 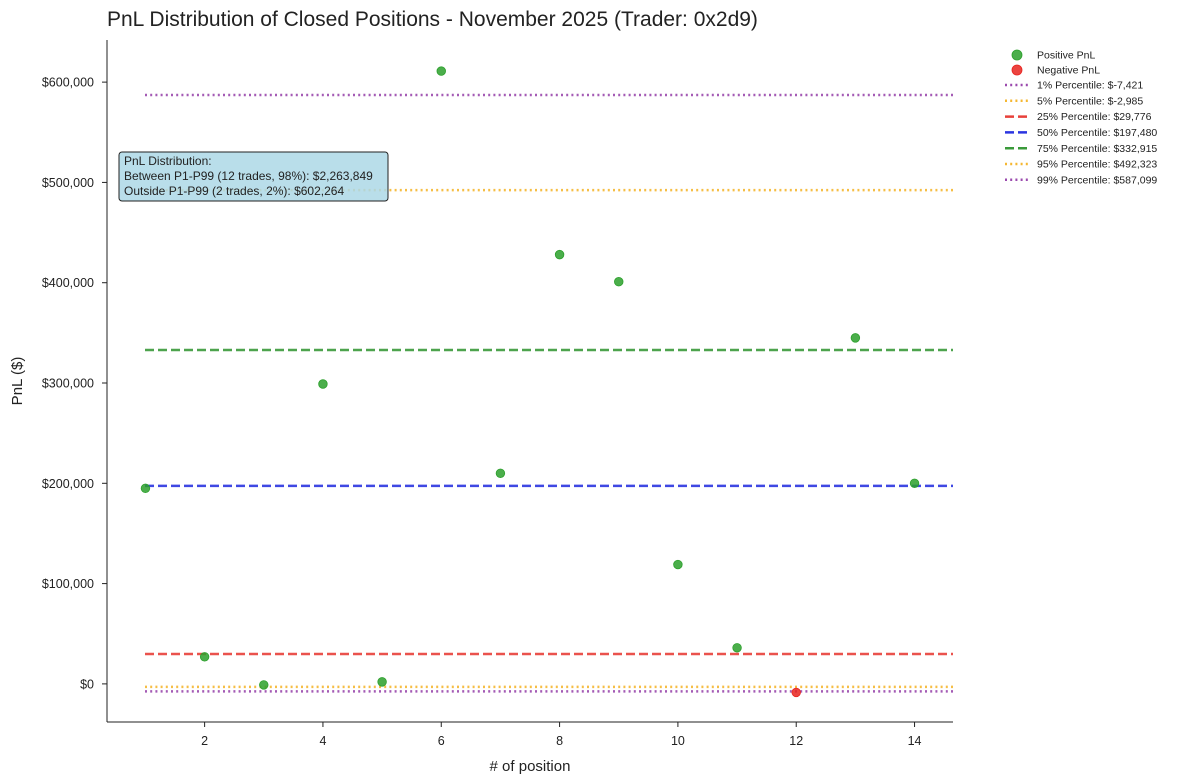 What do you see at coordinates (68, 183) in the screenshot?
I see `y-tick-label-5: $500,000` at bounding box center [68, 183].